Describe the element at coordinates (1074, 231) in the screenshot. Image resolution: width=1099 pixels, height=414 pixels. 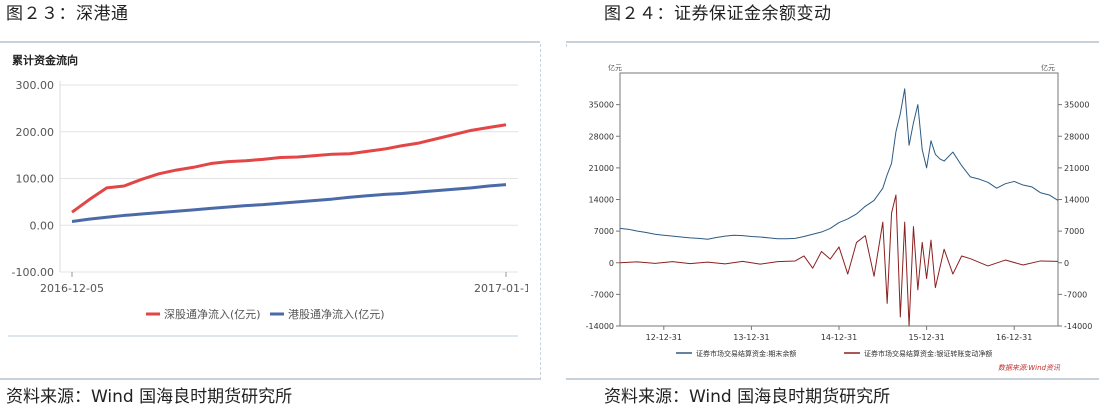
I see `y-tick-label-right: 7000` at that location.